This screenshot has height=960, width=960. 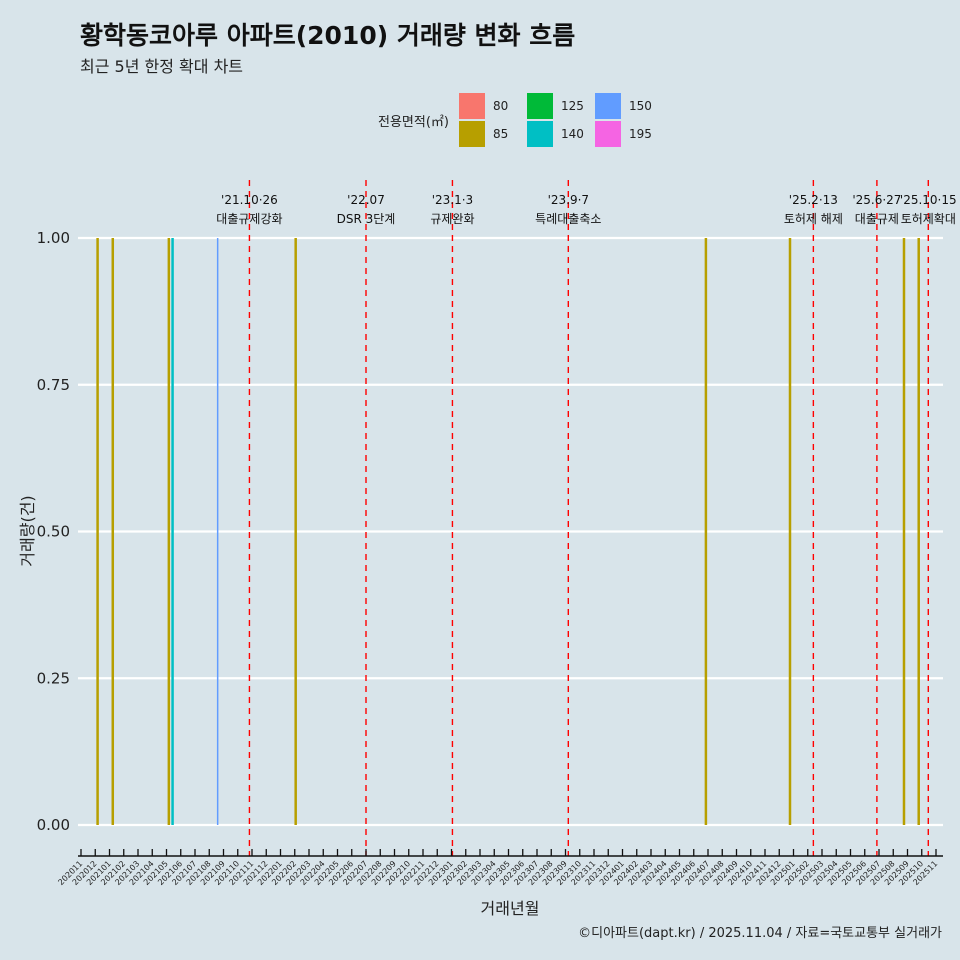 I want to click on event-name-label: 규제완화, so click(x=452, y=219).